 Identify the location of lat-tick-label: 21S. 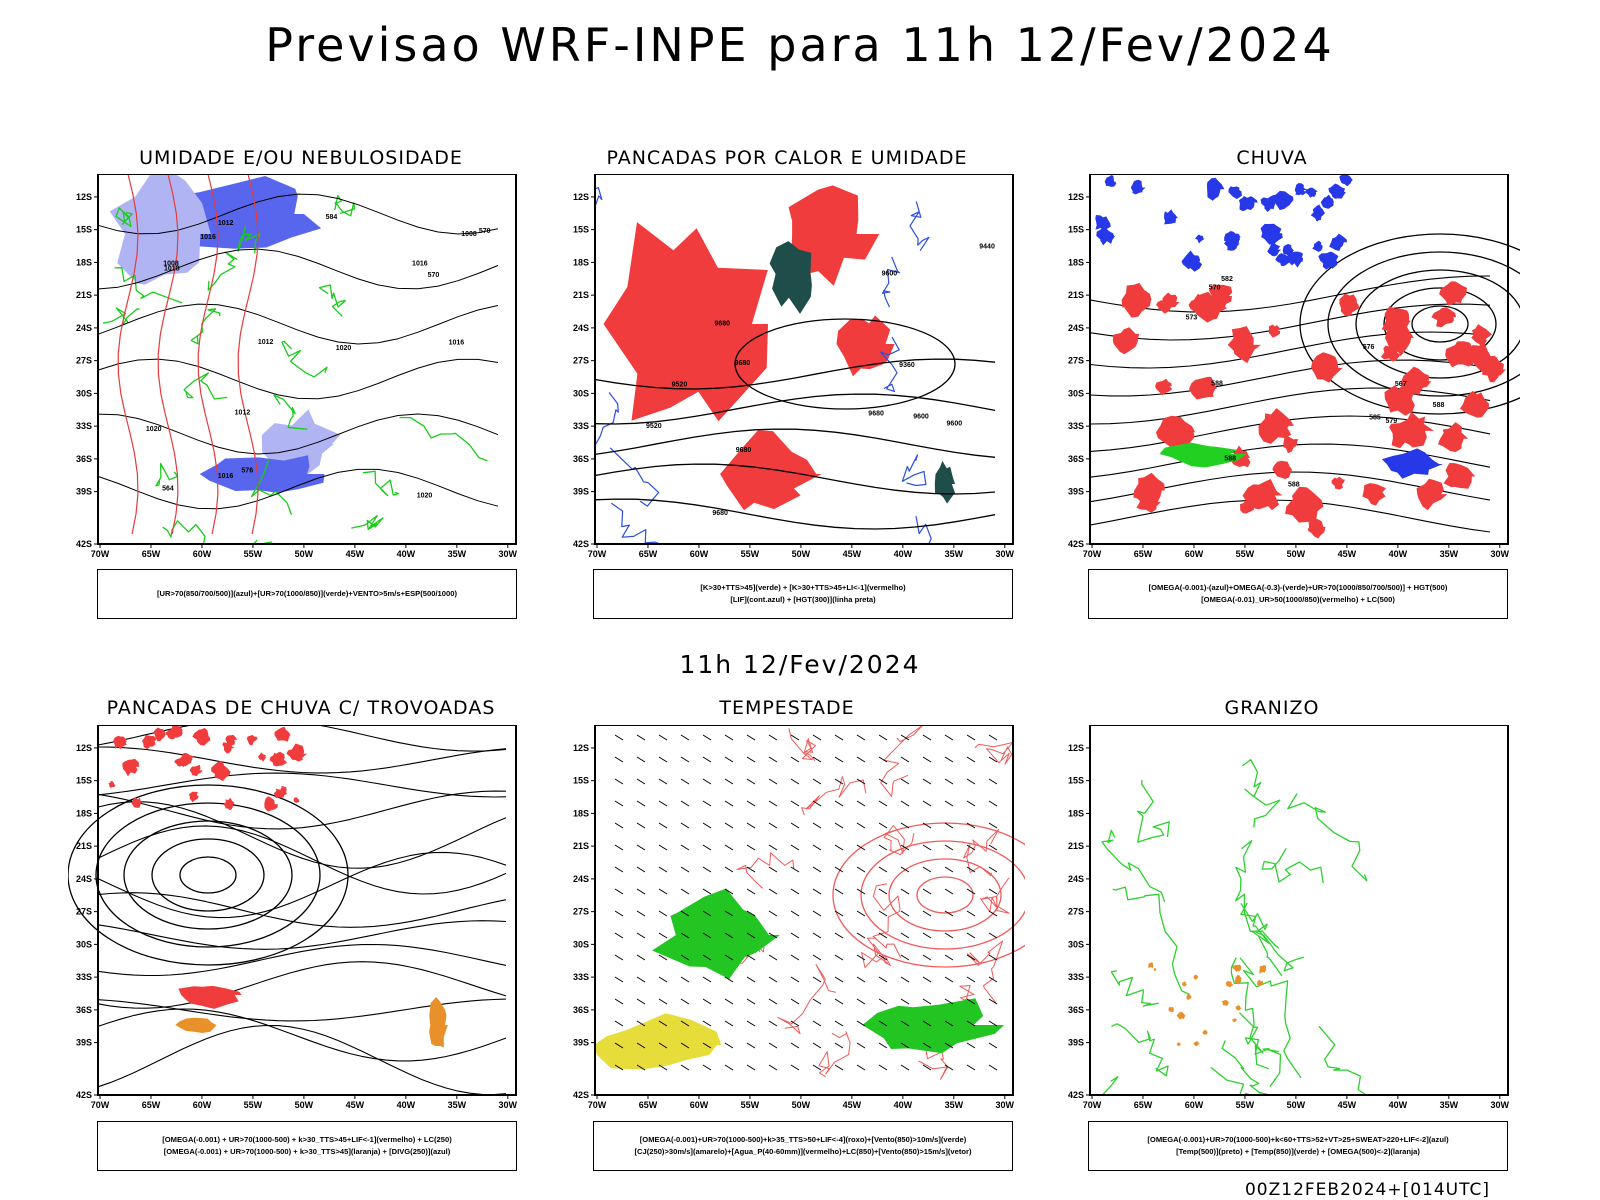
(1076, 846).